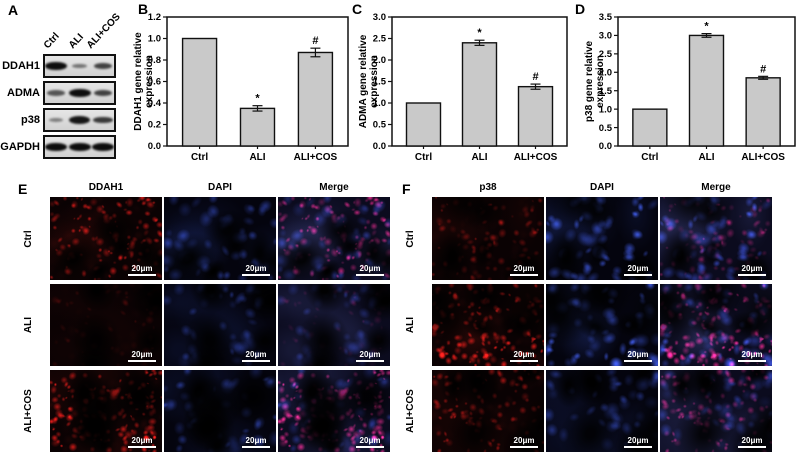  Describe the element at coordinates (154, 60) in the screenshot. I see `y-tick-label: 0.8` at that location.